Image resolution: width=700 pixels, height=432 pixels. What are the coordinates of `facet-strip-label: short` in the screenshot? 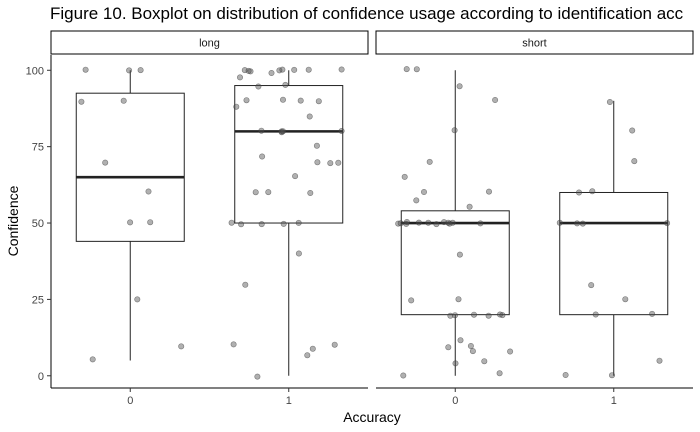 It's located at (534, 44).